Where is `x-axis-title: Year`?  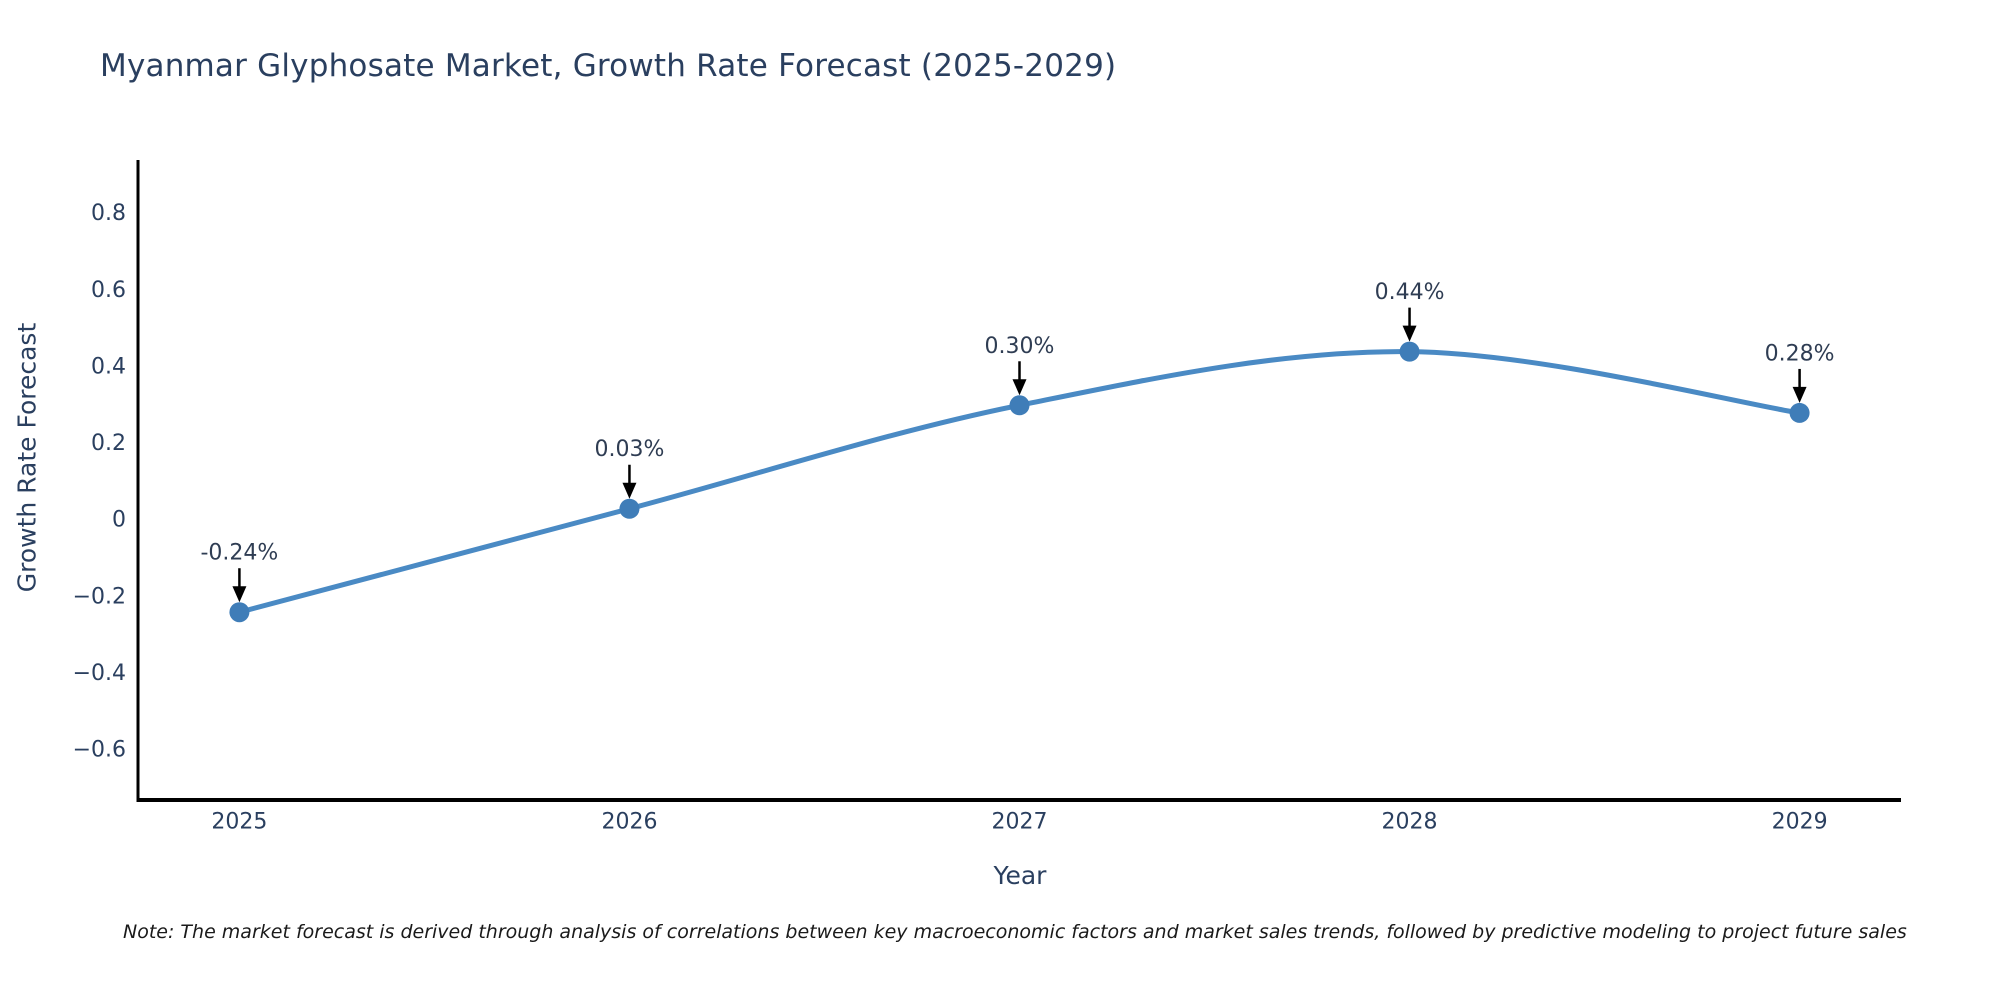 x-axis-title: Year is located at coordinates (1020, 875).